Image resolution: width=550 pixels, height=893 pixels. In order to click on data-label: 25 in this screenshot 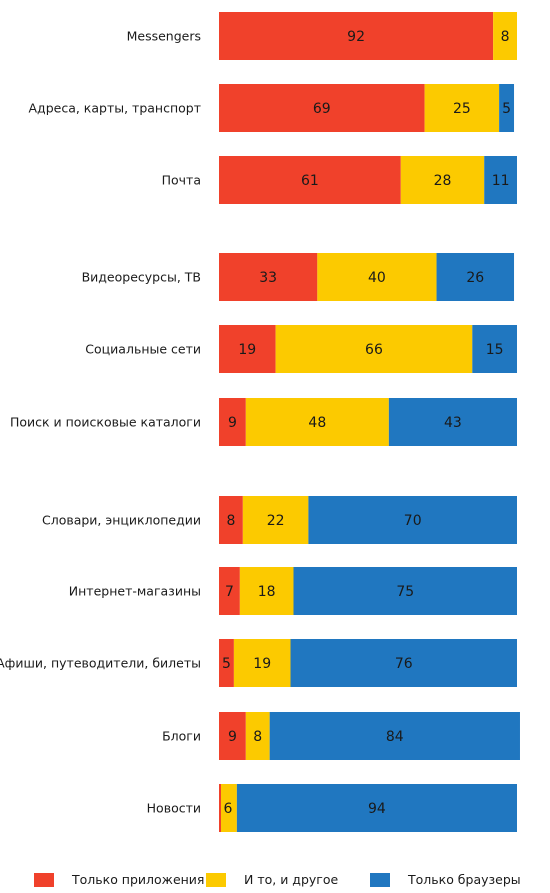, I will do `click(462, 109)`.